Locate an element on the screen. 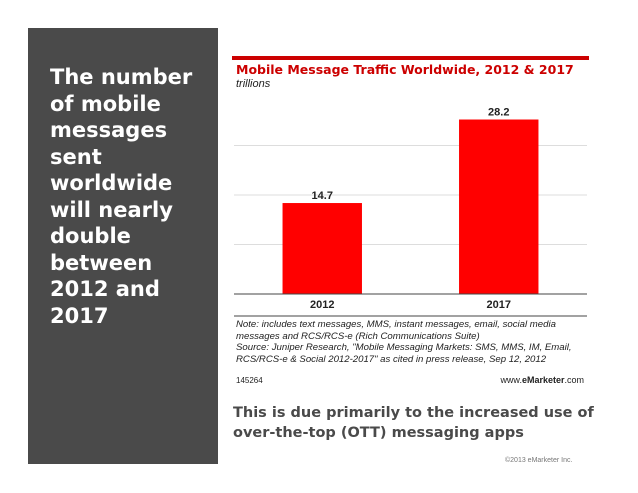  brand-logo: www.eMarketer.com is located at coordinates (542, 380).